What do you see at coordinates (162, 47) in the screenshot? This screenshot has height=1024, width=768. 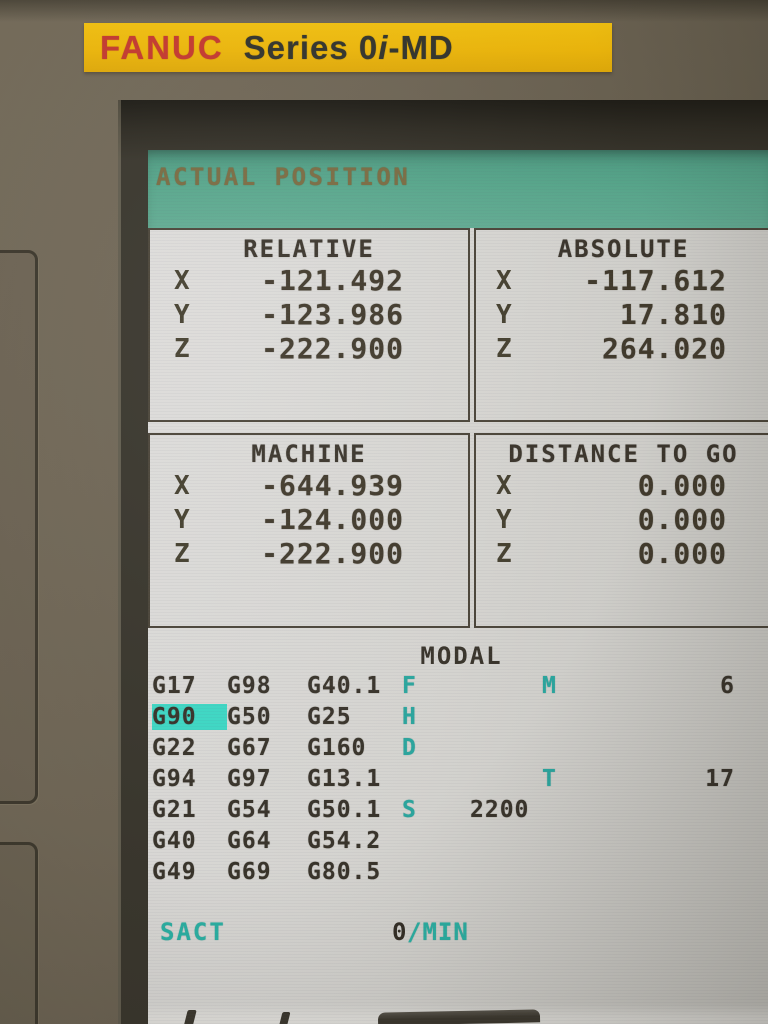 I see `fanuc-logo: FANUC` at bounding box center [162, 47].